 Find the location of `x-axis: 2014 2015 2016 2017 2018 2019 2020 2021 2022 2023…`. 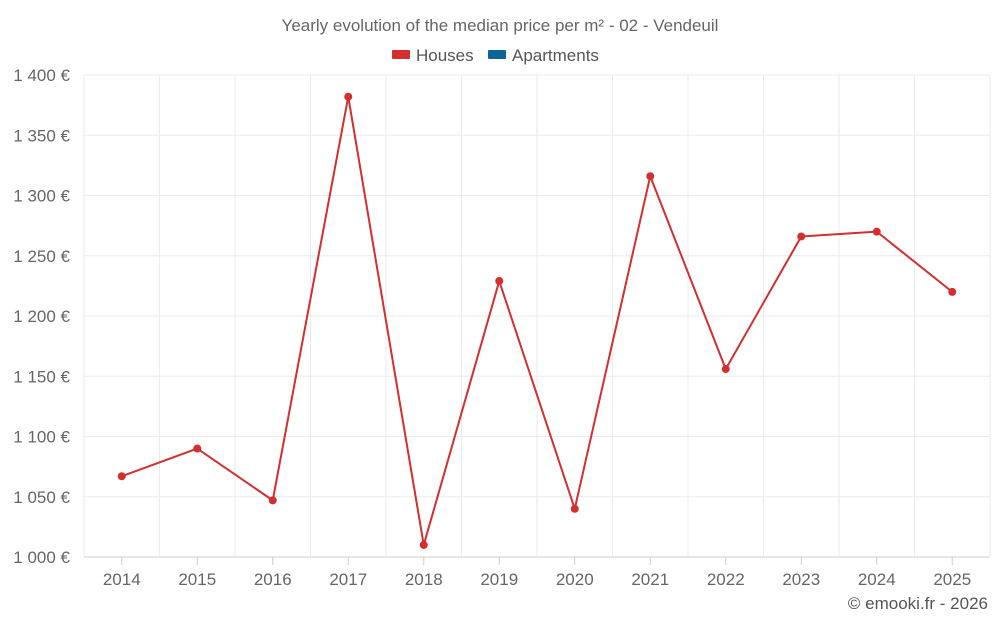

x-axis: 2014 2015 2016 2017 2018 2019 2020 2021 2022 2023… is located at coordinates (537, 573).